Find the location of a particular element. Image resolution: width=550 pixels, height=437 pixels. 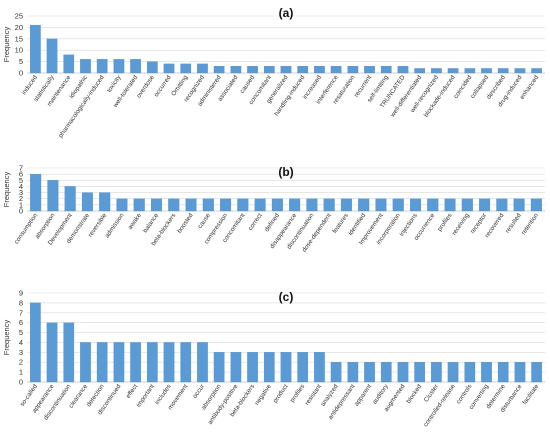

y-tick-label: 4 is located at coordinates (21, 186).